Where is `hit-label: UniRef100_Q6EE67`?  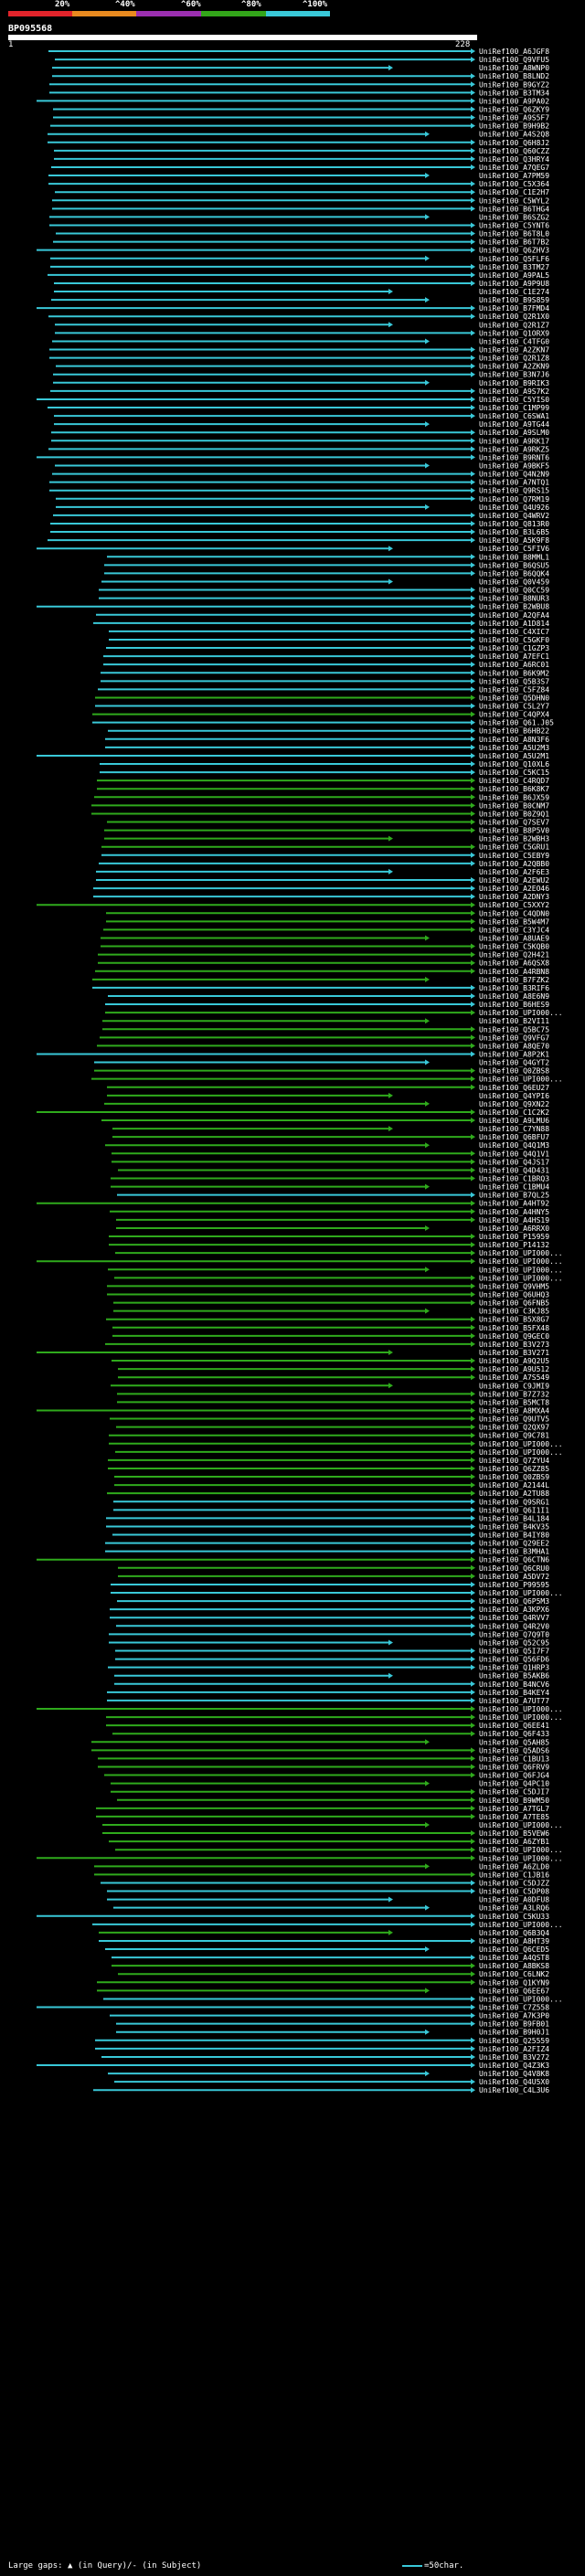
hit-label: UniRef100_Q6EE67 is located at coordinates (514, 1991).